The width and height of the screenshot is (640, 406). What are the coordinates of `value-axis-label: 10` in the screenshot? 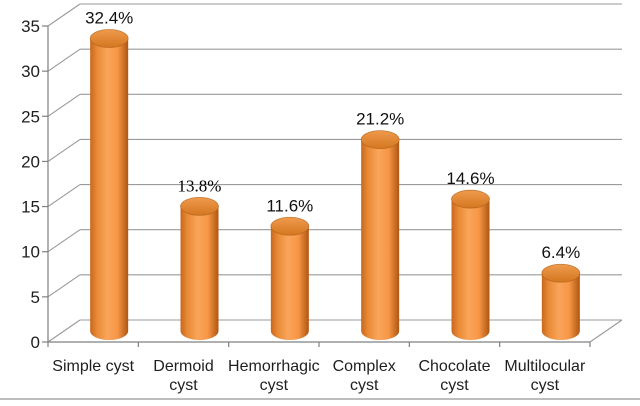 It's located at (30, 252).